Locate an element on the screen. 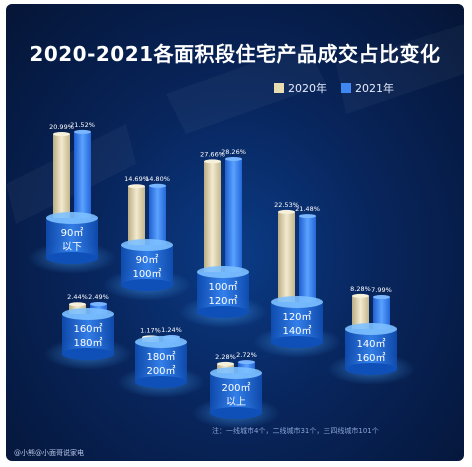 This screenshot has height=467, width=472. data-label-2021: 21.48% is located at coordinates (307, 209).